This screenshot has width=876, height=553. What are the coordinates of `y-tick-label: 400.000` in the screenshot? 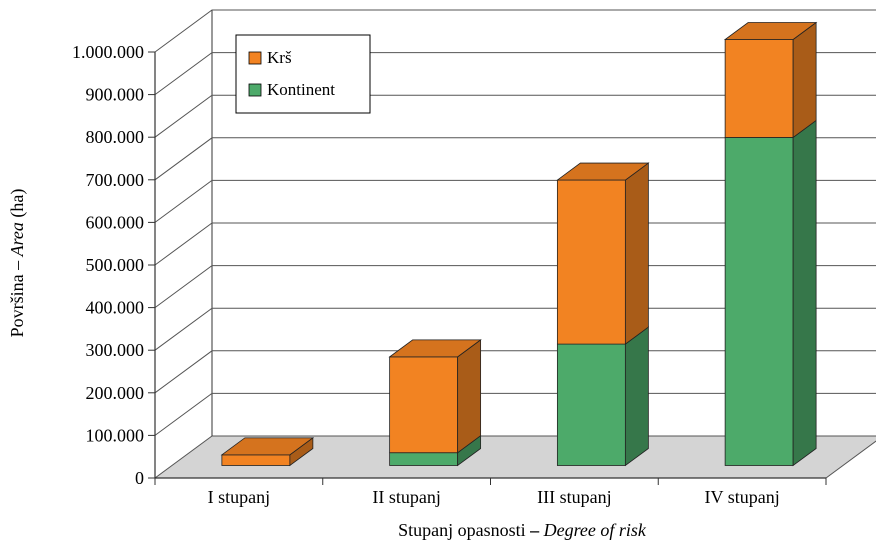 It's located at (115, 308).